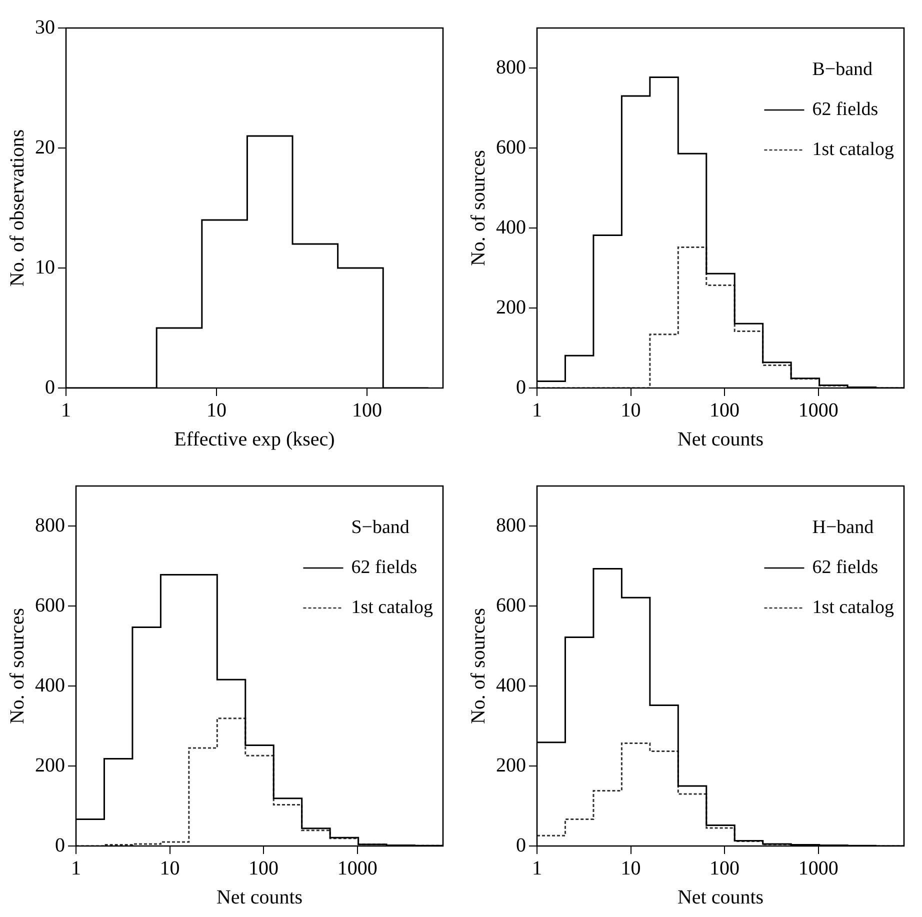 This screenshot has height=917, width=922. I want to click on y-tick-label: 10, so click(45, 267).